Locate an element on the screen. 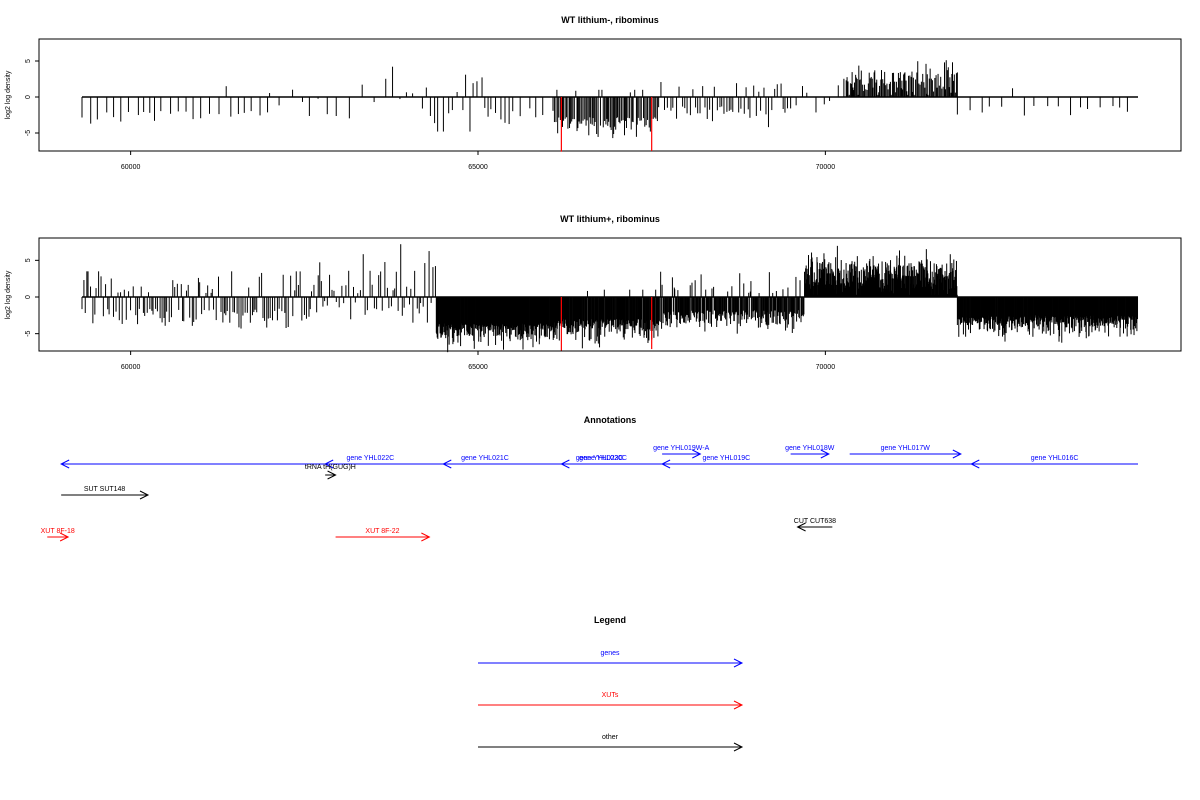 This screenshot has height=800, width=1200. panel-1-ylabel: log2 log density is located at coordinates (8, 94).